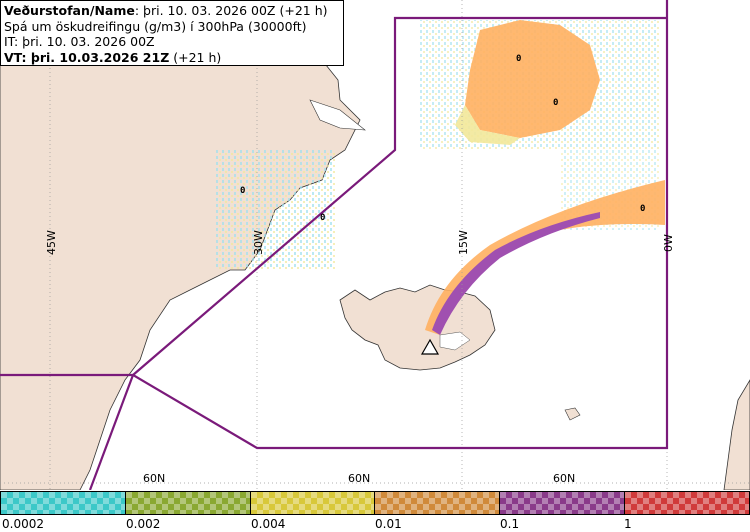 The height and width of the screenshot is (532, 750). I want to click on ash-speckle-greenland, so click(275, 210).